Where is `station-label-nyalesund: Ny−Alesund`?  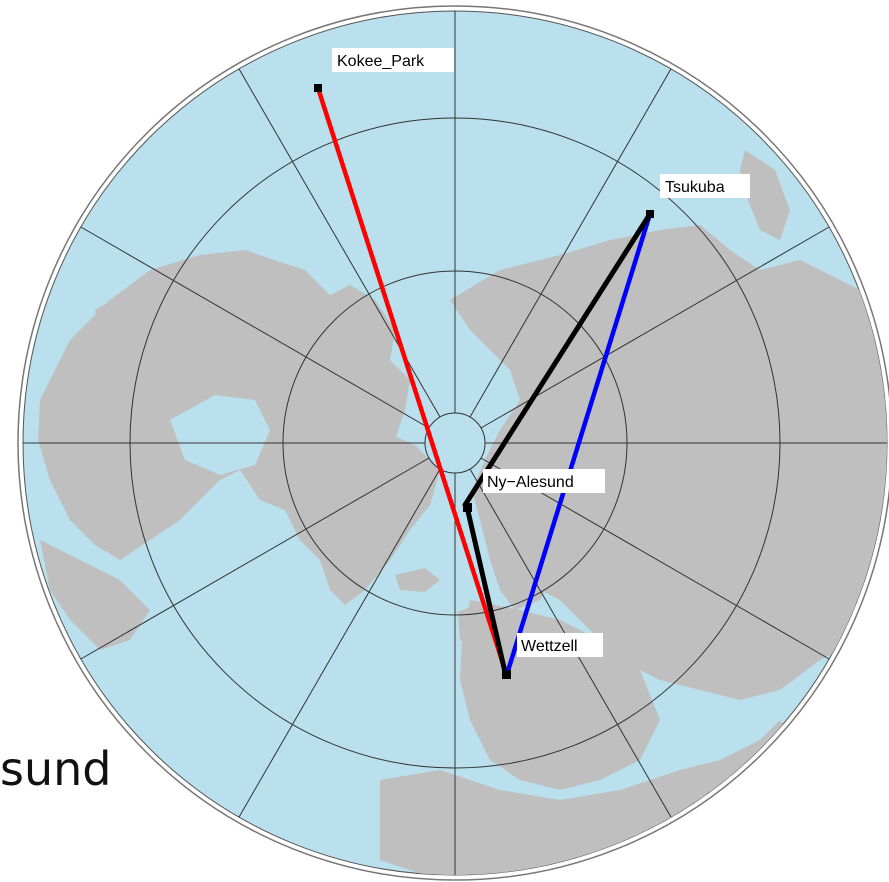
station-label-nyalesund: Ny−Alesund is located at coordinates (530, 482).